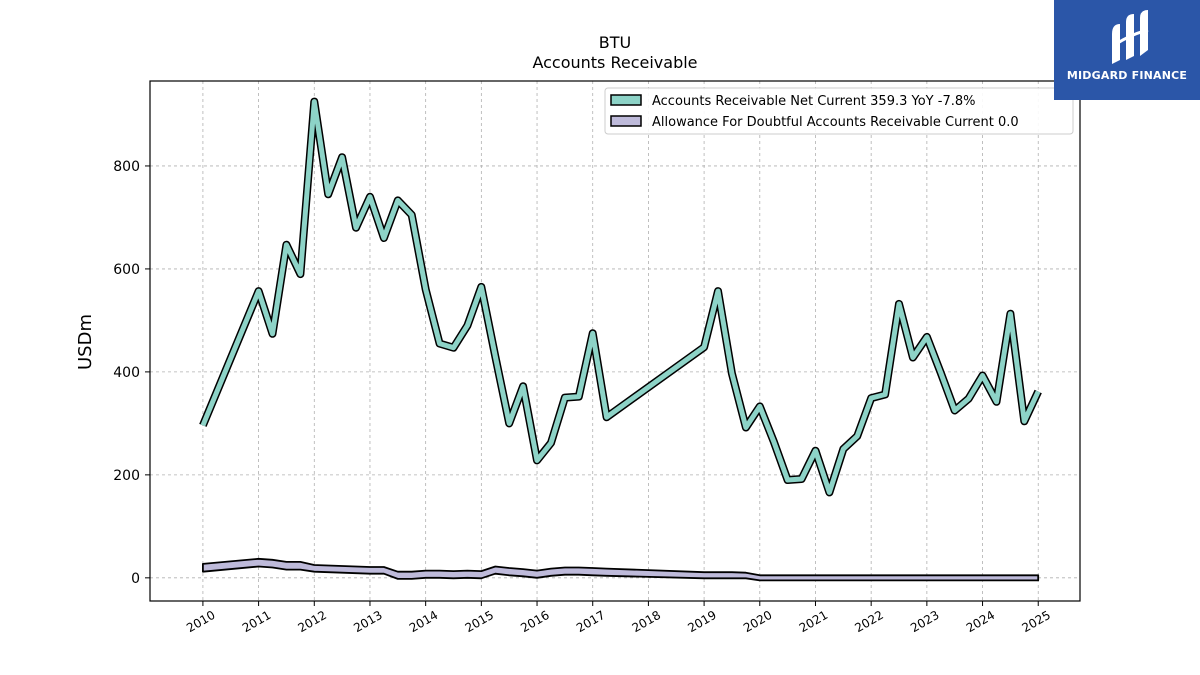 This screenshot has height=675, width=1200. I want to click on y-tick-label: 200, so click(126, 476).